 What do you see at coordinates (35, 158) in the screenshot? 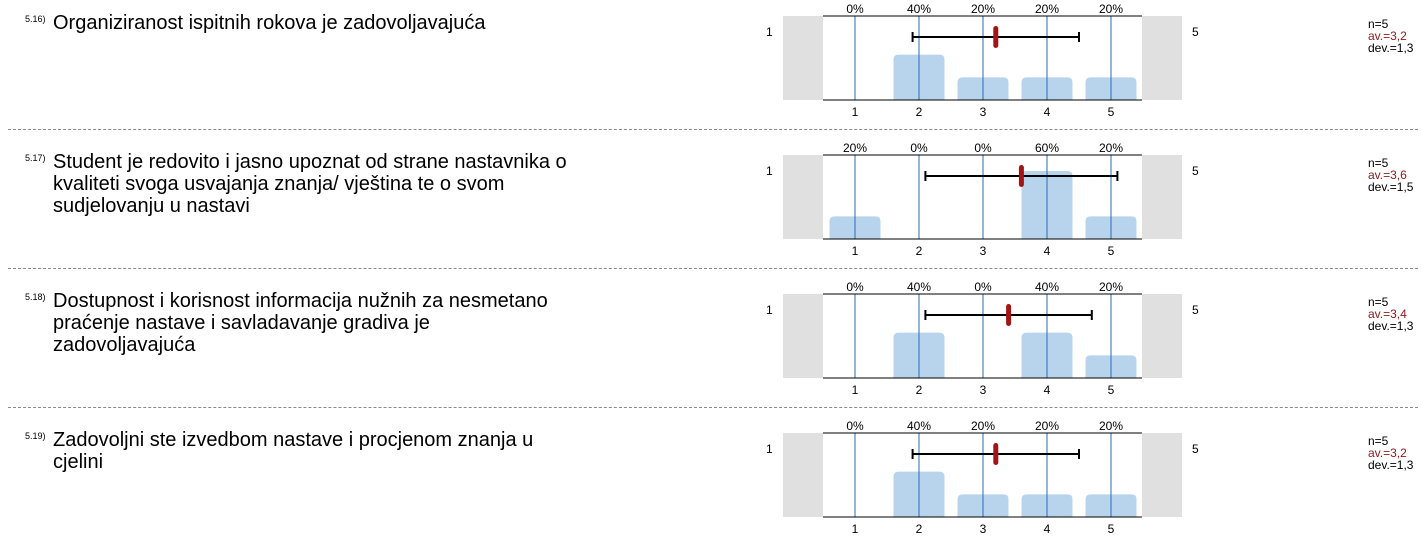
I see `question-number: 5.17)` at bounding box center [35, 158].